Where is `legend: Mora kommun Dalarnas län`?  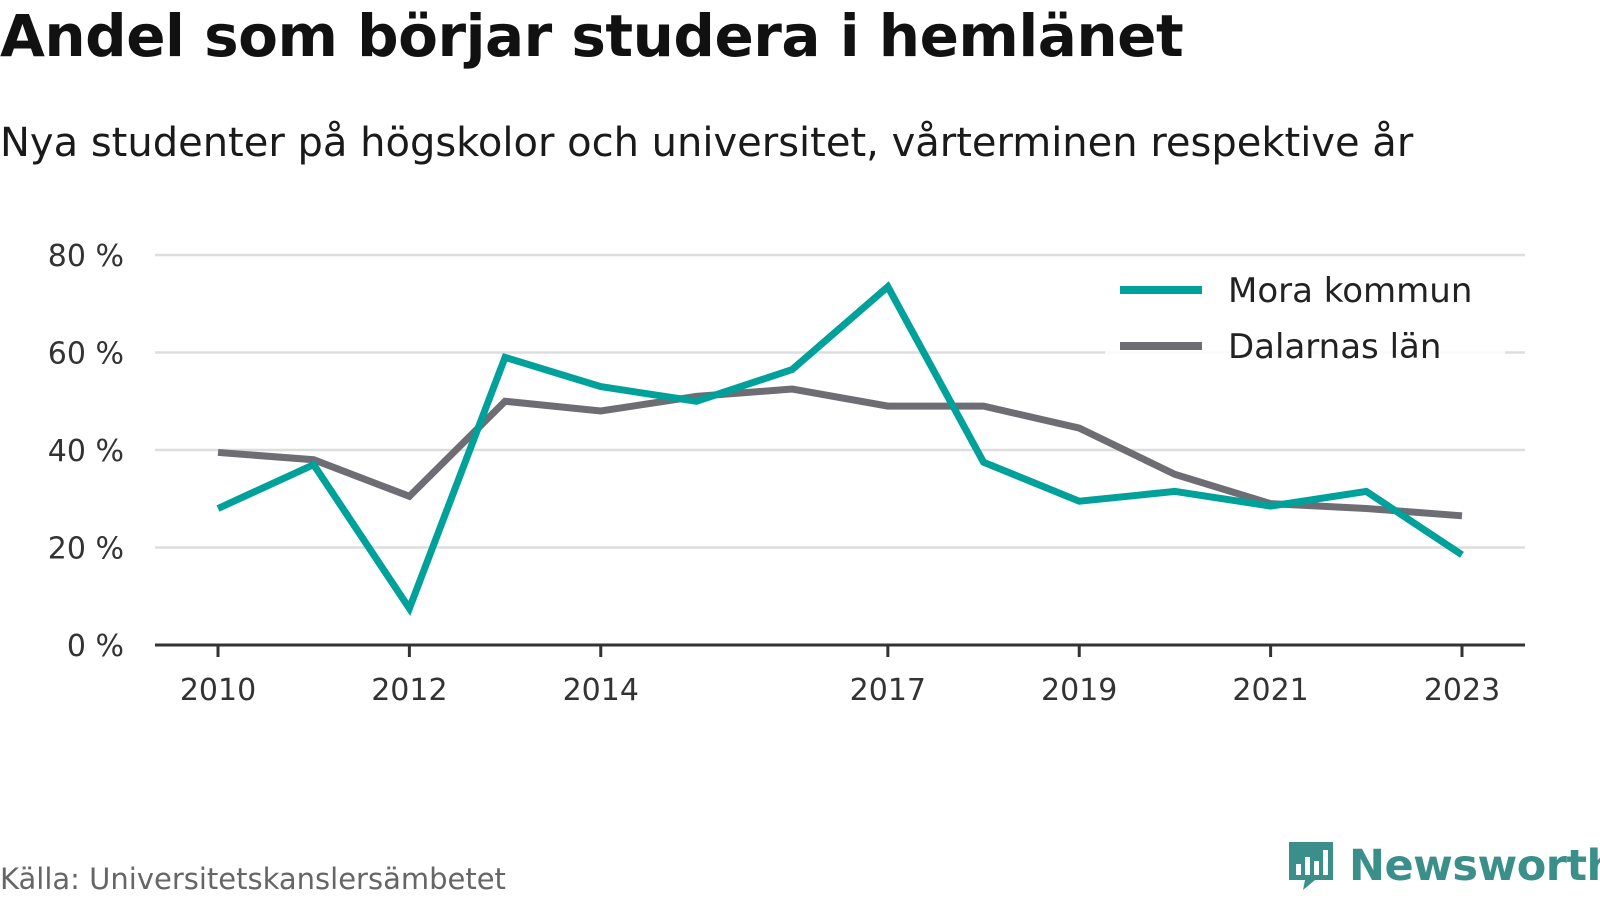
legend: Mora kommun Dalarnas län is located at coordinates (1305, 318).